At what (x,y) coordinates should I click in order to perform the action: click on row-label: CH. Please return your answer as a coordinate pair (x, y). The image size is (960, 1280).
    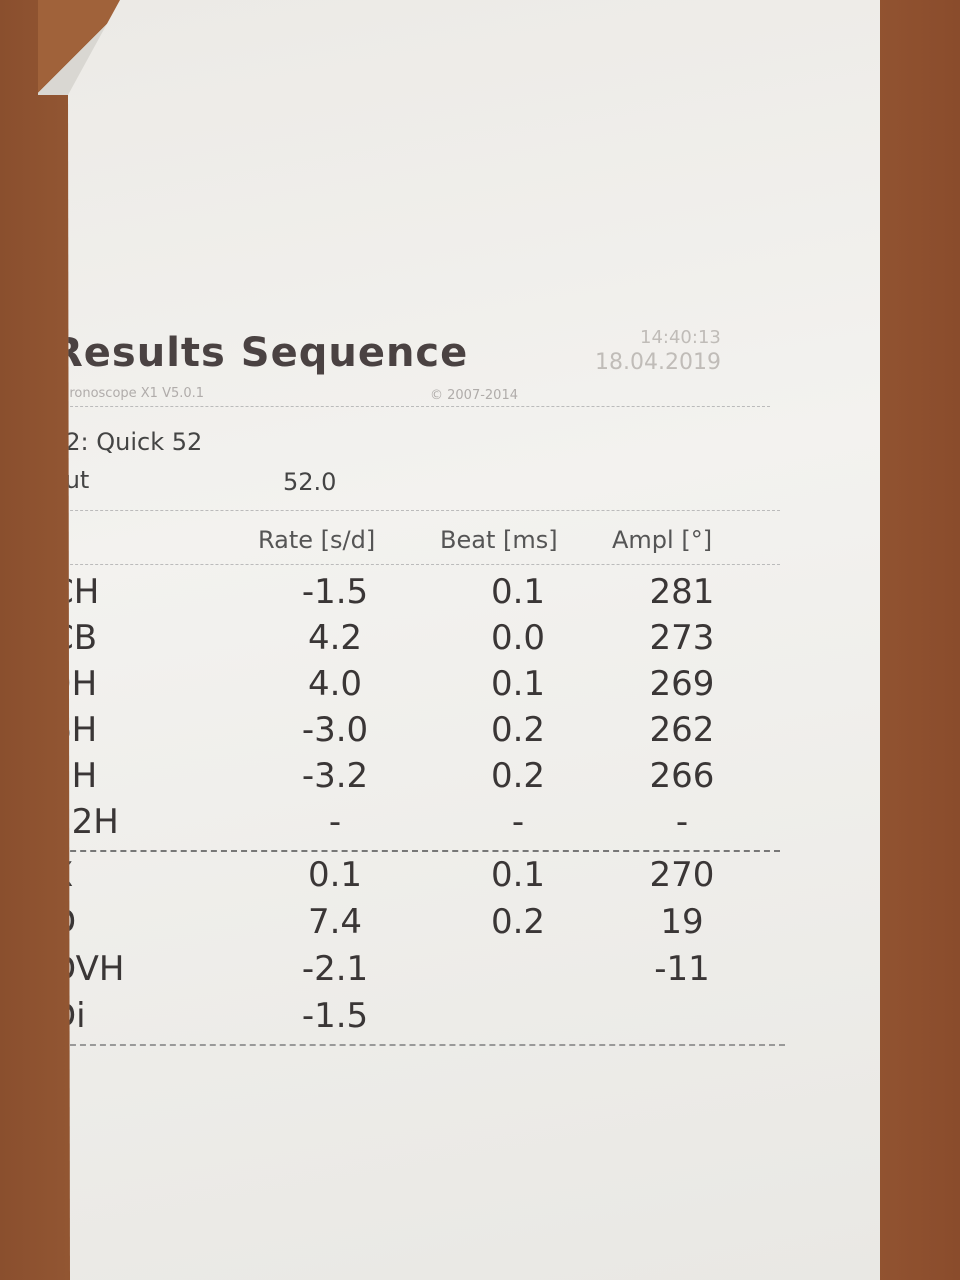
    Looking at the image, I should click on (75, 592).